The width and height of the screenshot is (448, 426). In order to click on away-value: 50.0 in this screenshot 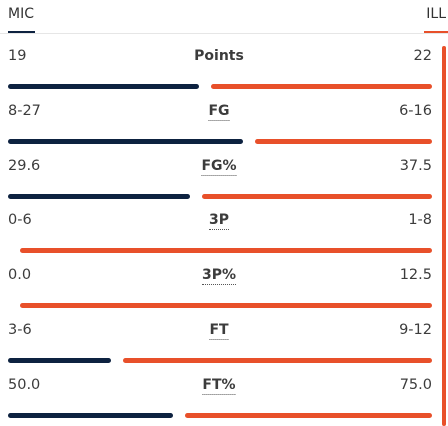, I will do `click(24, 384)`.